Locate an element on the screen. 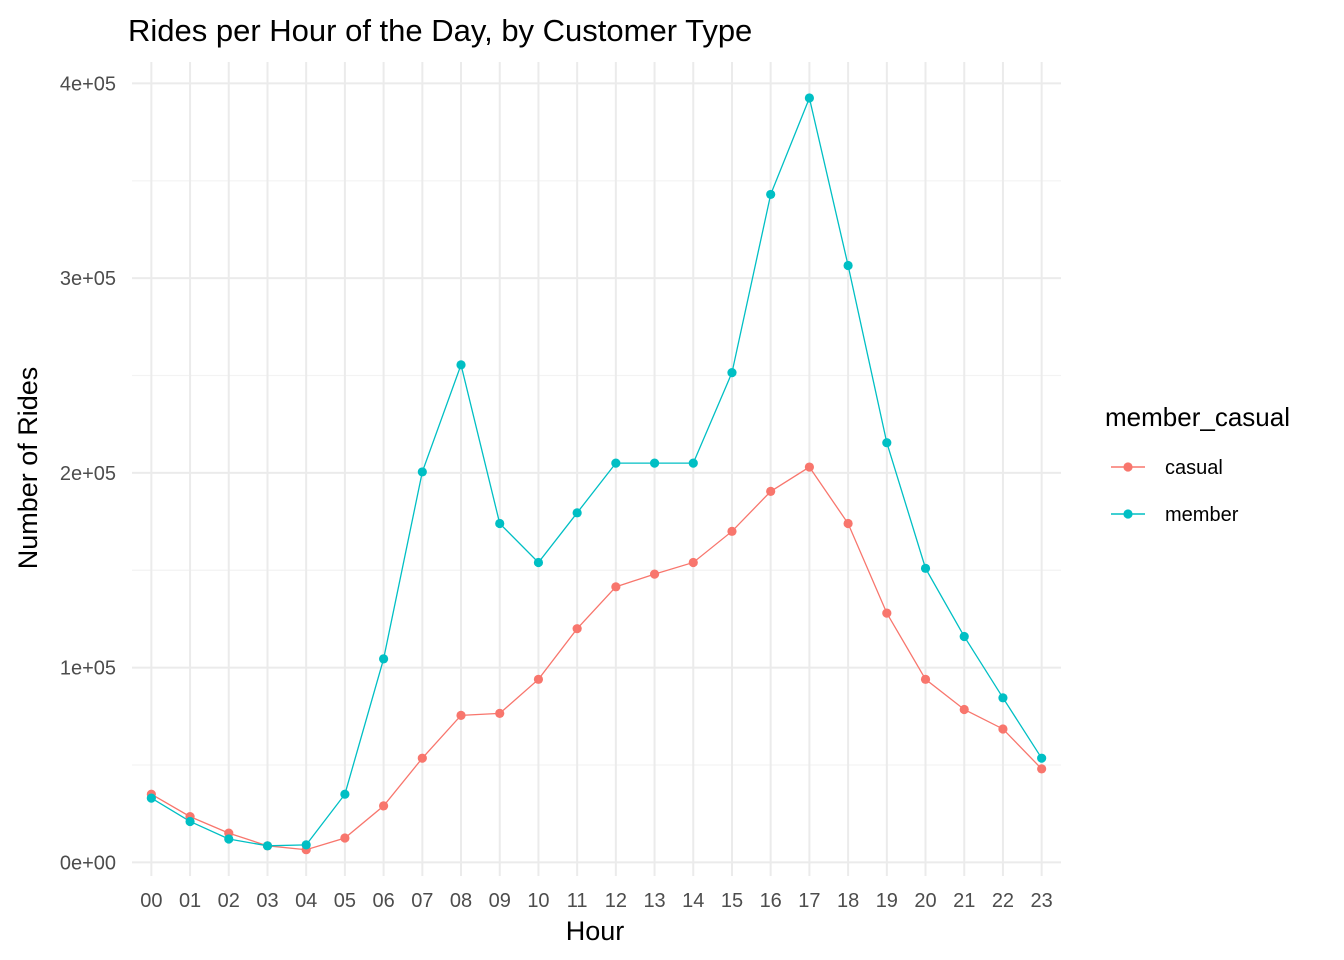 This screenshot has height=960, width=1344. x-tick-label: 10 is located at coordinates (538, 901).